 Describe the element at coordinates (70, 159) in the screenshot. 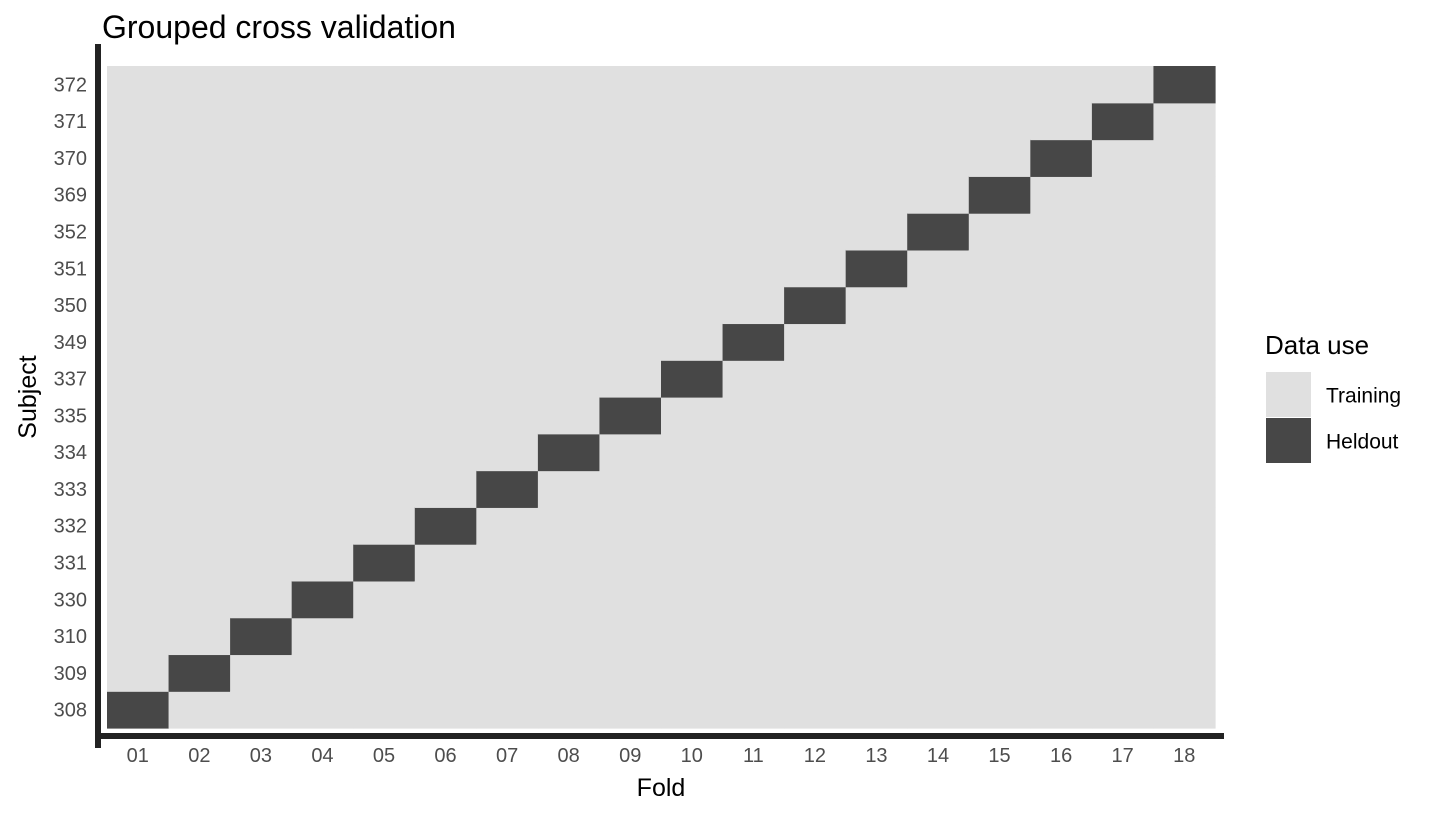

I see `y-tick-label: 370` at that location.